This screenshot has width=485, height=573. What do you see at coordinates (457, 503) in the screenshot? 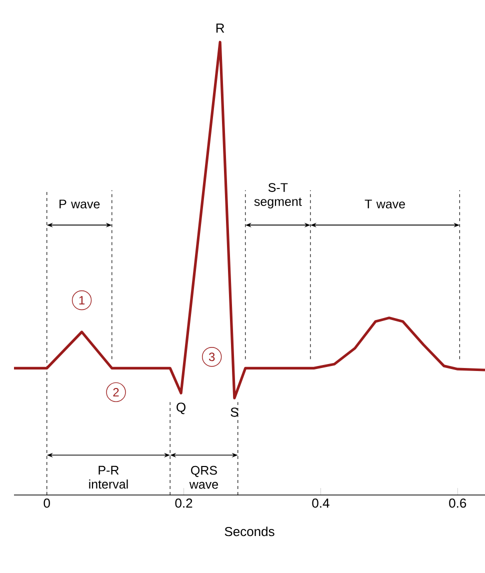
I see `x-tick-label: 0.6` at bounding box center [457, 503].